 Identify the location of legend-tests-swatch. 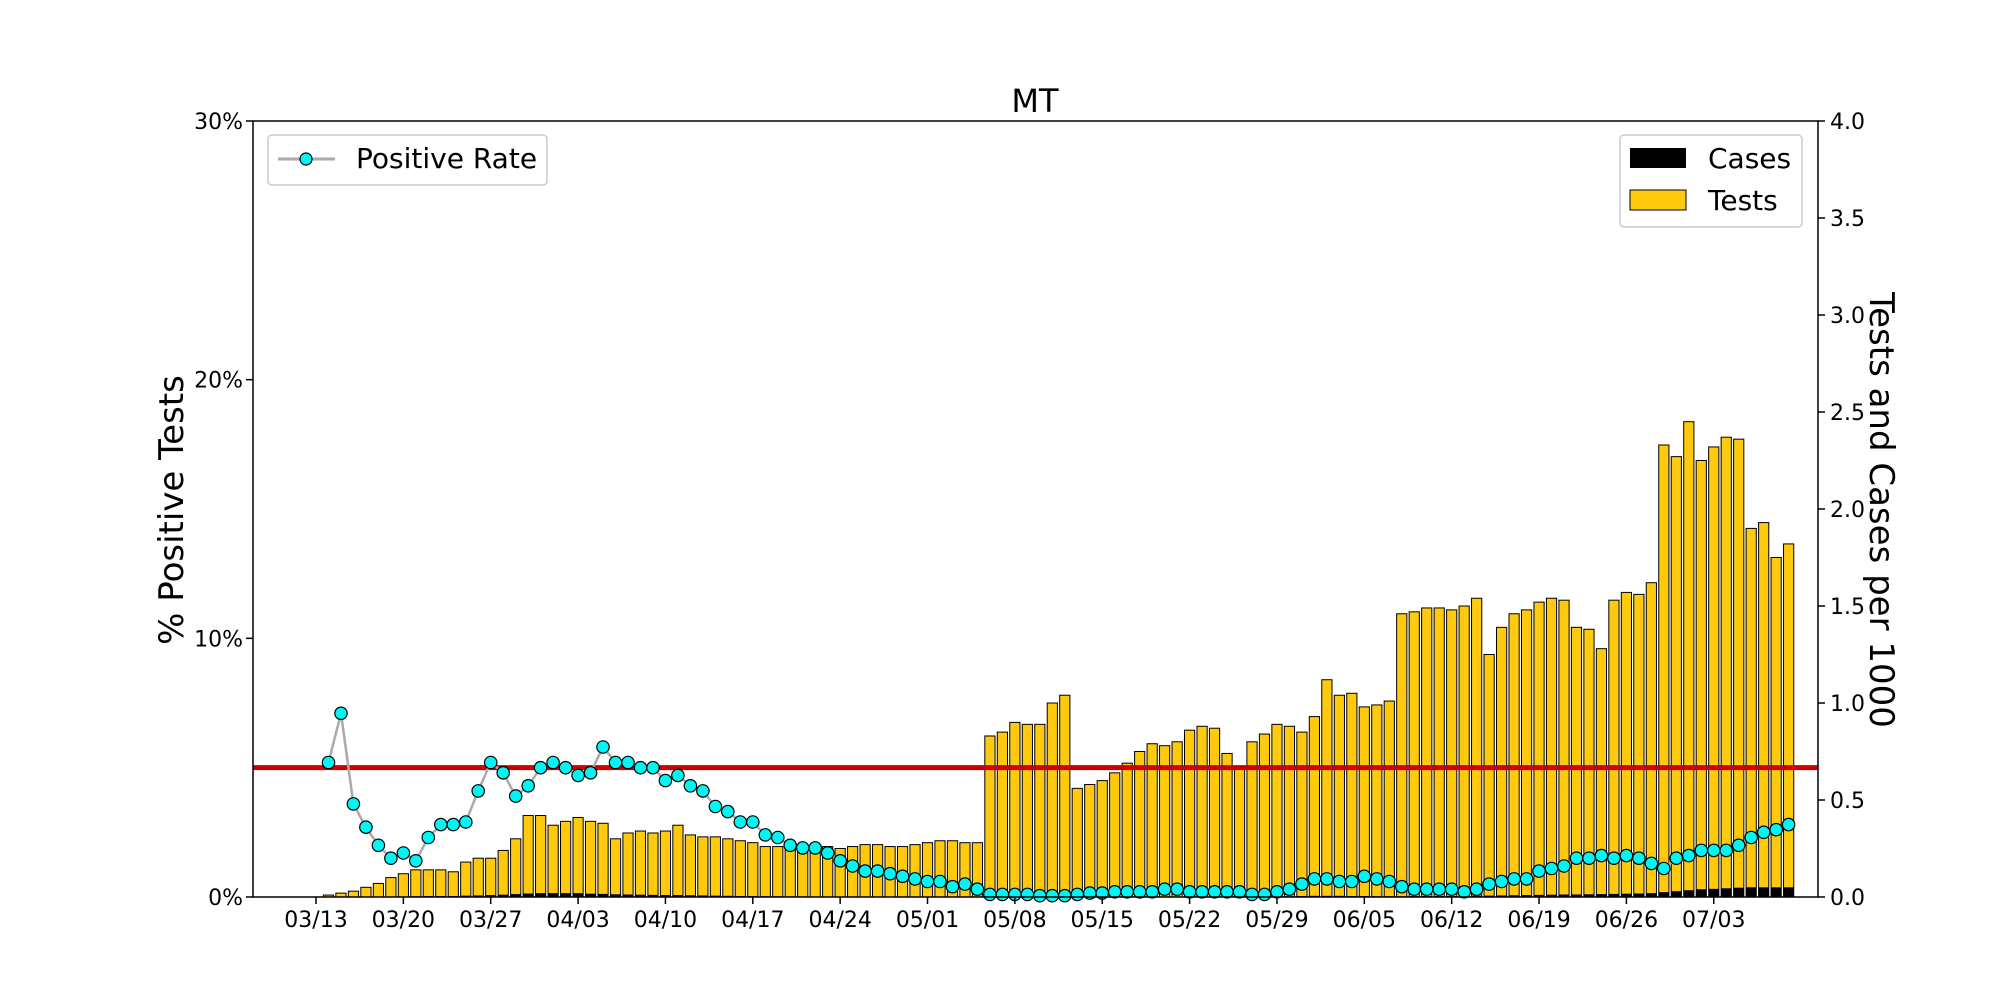
(1658, 200).